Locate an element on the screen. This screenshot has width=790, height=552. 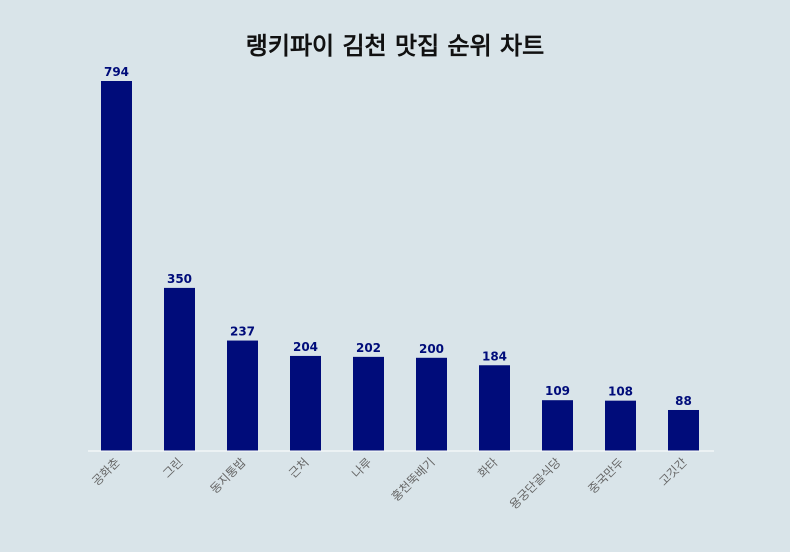
value-label-6: 184 is located at coordinates (494, 356).